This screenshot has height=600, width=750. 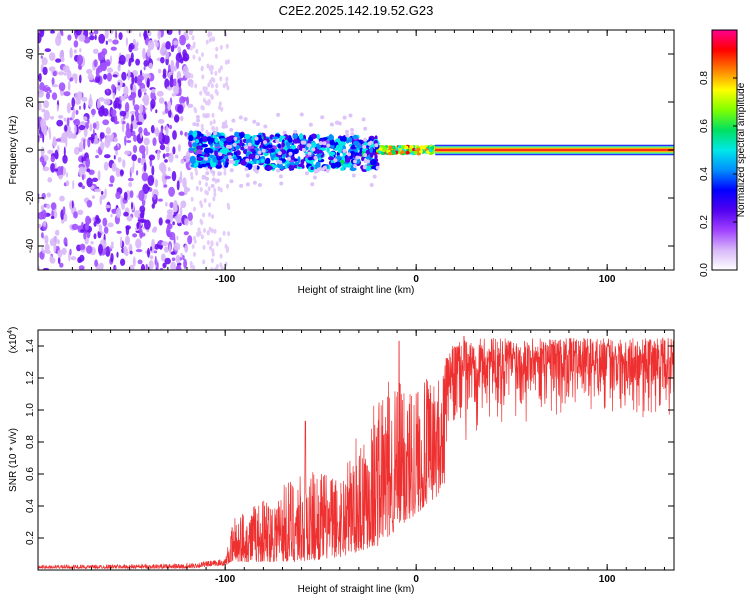 What do you see at coordinates (13, 340) in the screenshot?
I see `snr-scale-label: (x104)` at bounding box center [13, 340].